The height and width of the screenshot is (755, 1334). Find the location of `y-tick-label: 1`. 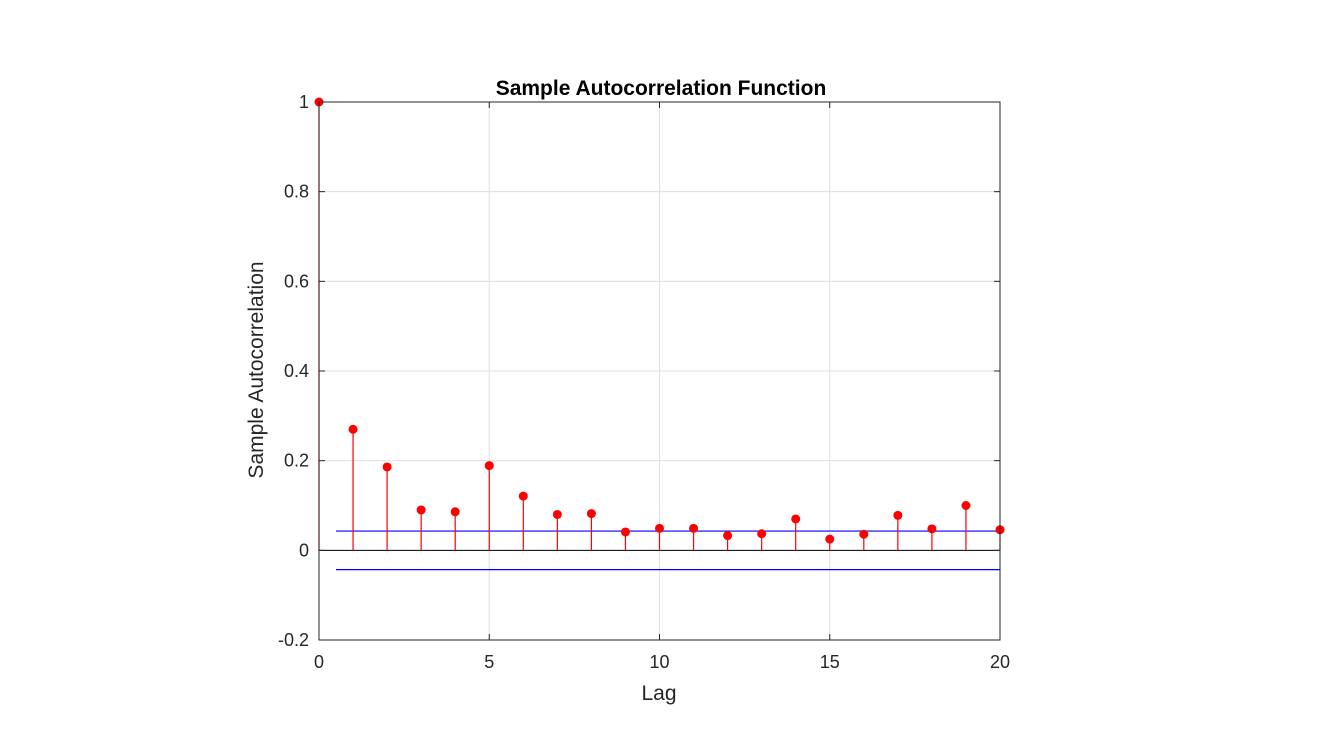

y-tick-label: 1 is located at coordinates (304, 102).